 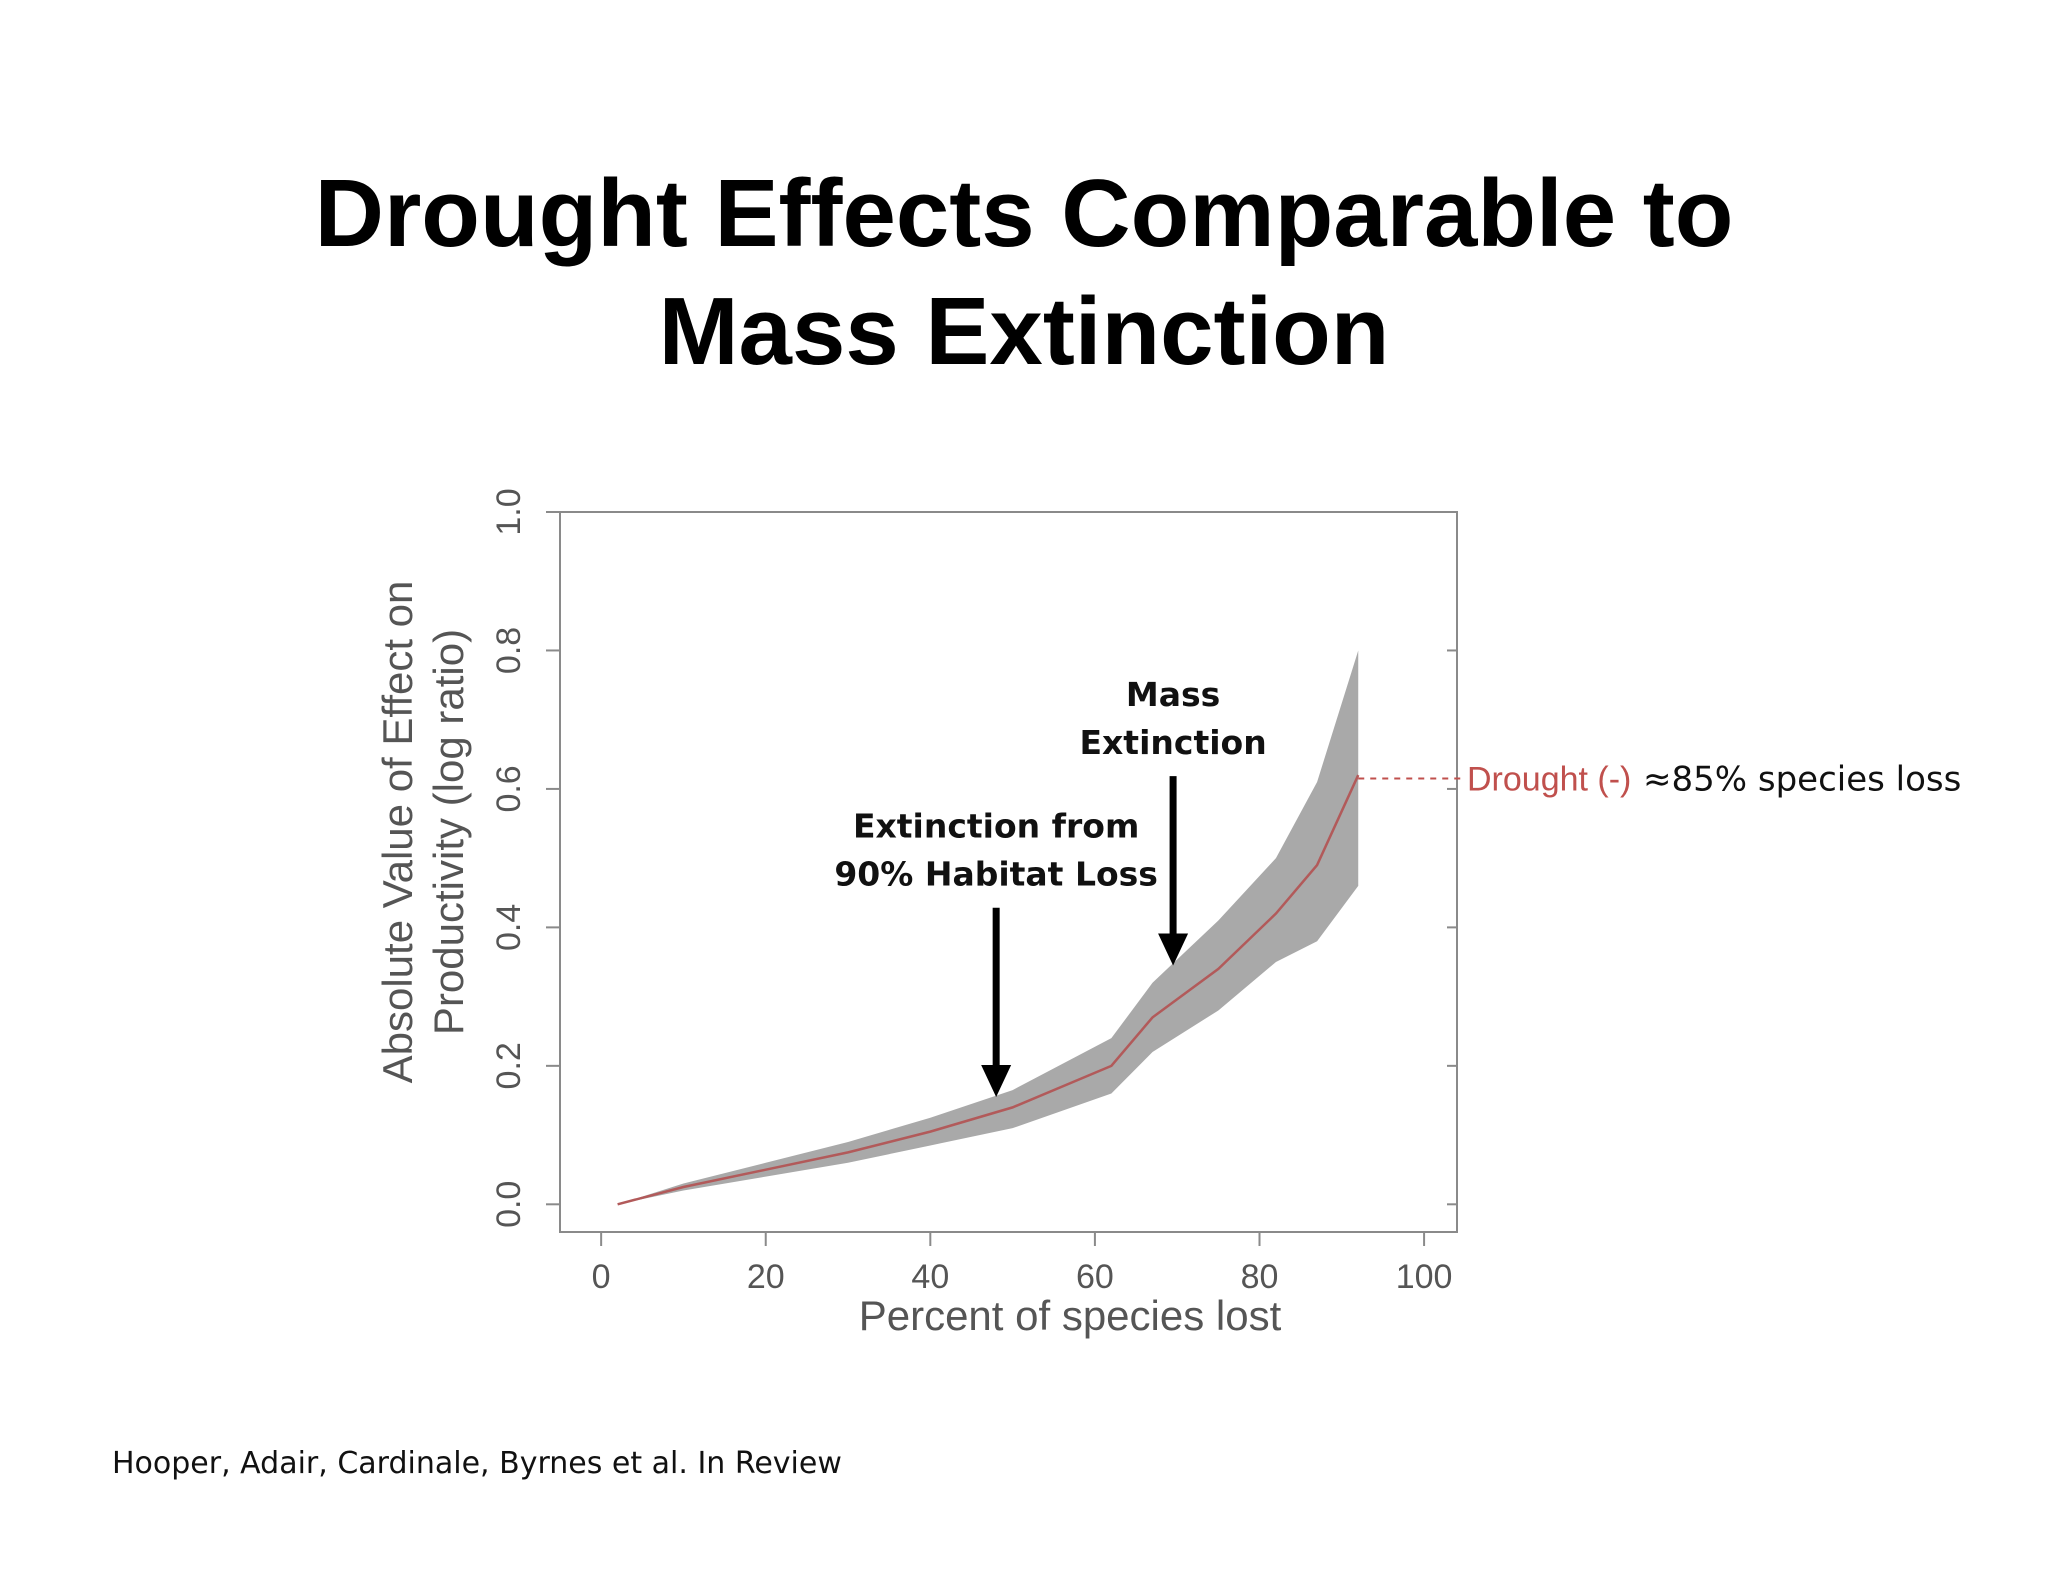 I want to click on drought-reference-layer: Drought (-) ≈85% species loss, so click(x=1659, y=780).